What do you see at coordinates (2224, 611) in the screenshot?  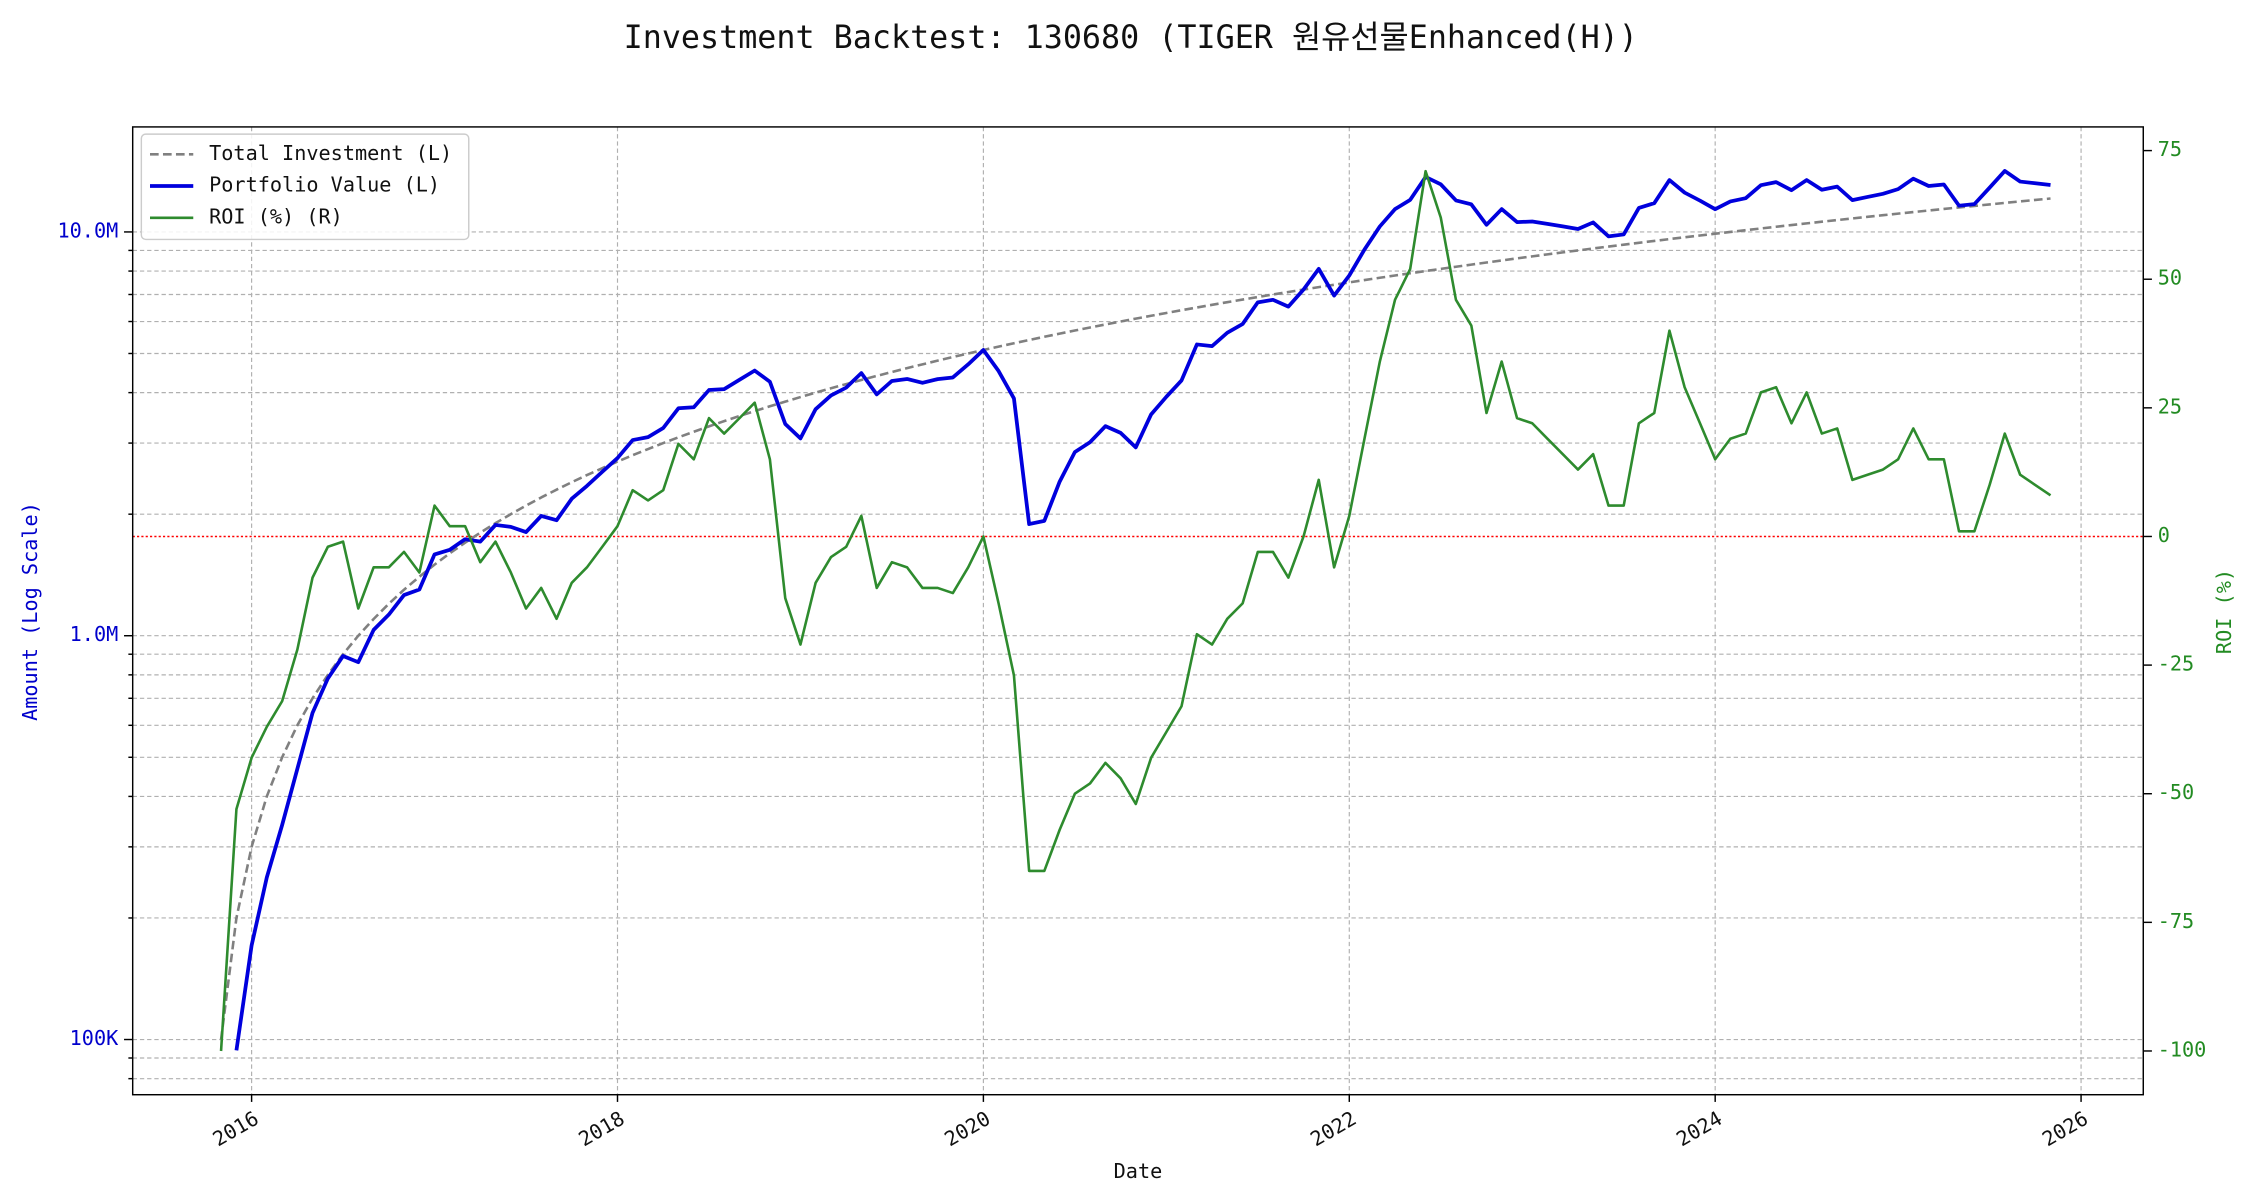 I see `y2-axis-label: ROI (%)` at bounding box center [2224, 611].